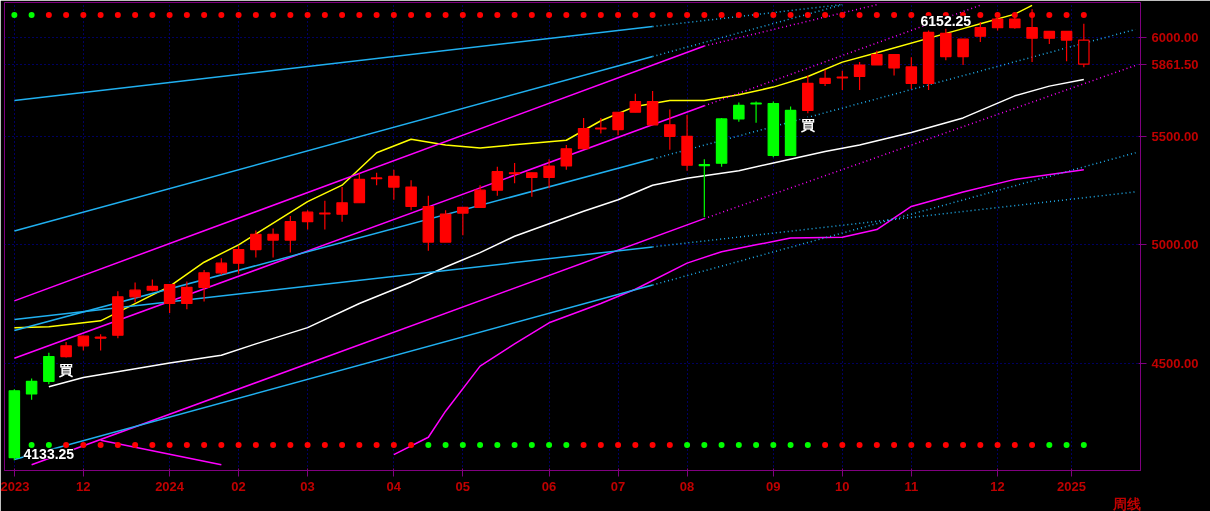 The image size is (1210, 511). What do you see at coordinates (307, 486) in the screenshot?
I see `x-tick-label: 03` at bounding box center [307, 486].